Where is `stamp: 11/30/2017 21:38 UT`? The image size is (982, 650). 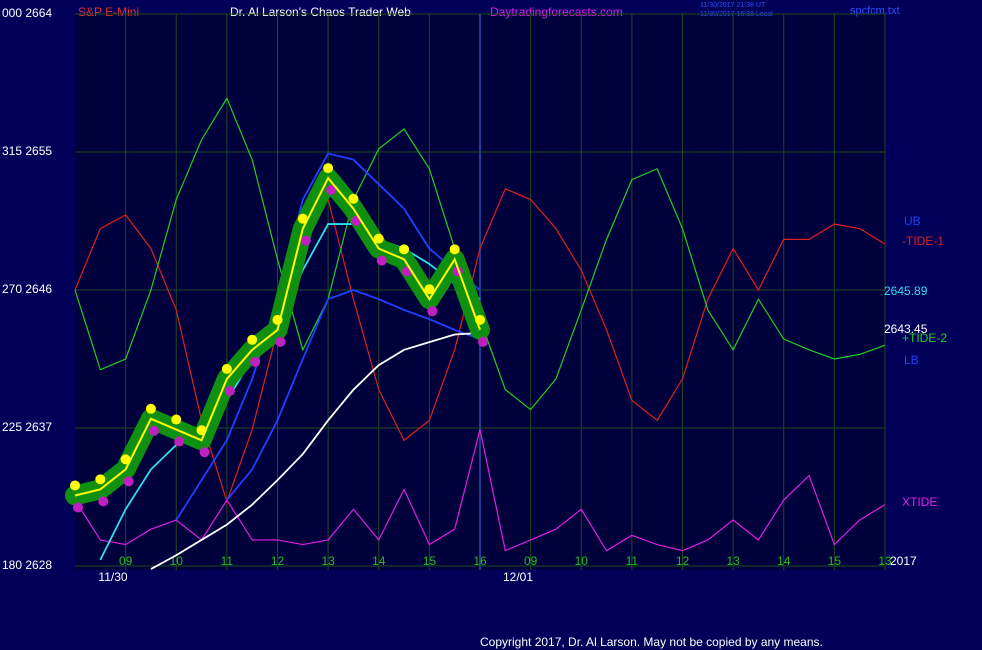 stamp: 11/30/2017 21:38 UT is located at coordinates (733, 5).